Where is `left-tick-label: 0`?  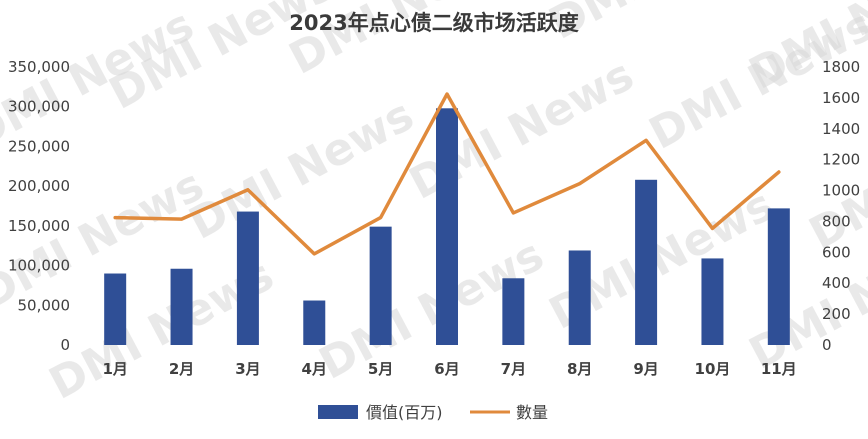
left-tick-label: 0 is located at coordinates (65, 345).